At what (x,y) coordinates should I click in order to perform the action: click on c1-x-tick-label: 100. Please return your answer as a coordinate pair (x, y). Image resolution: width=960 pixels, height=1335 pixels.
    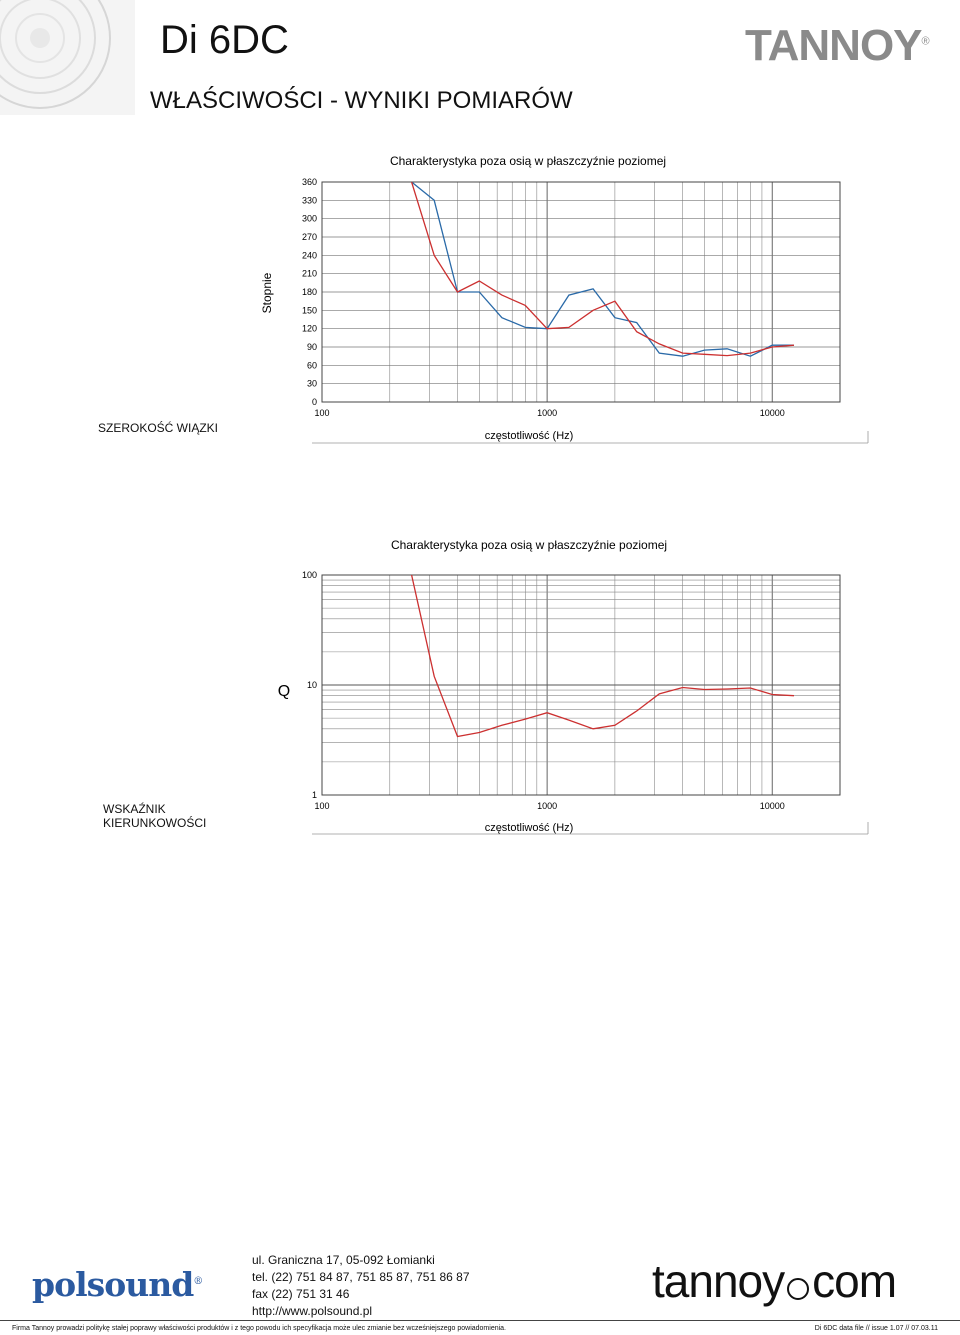
    Looking at the image, I should click on (321, 413).